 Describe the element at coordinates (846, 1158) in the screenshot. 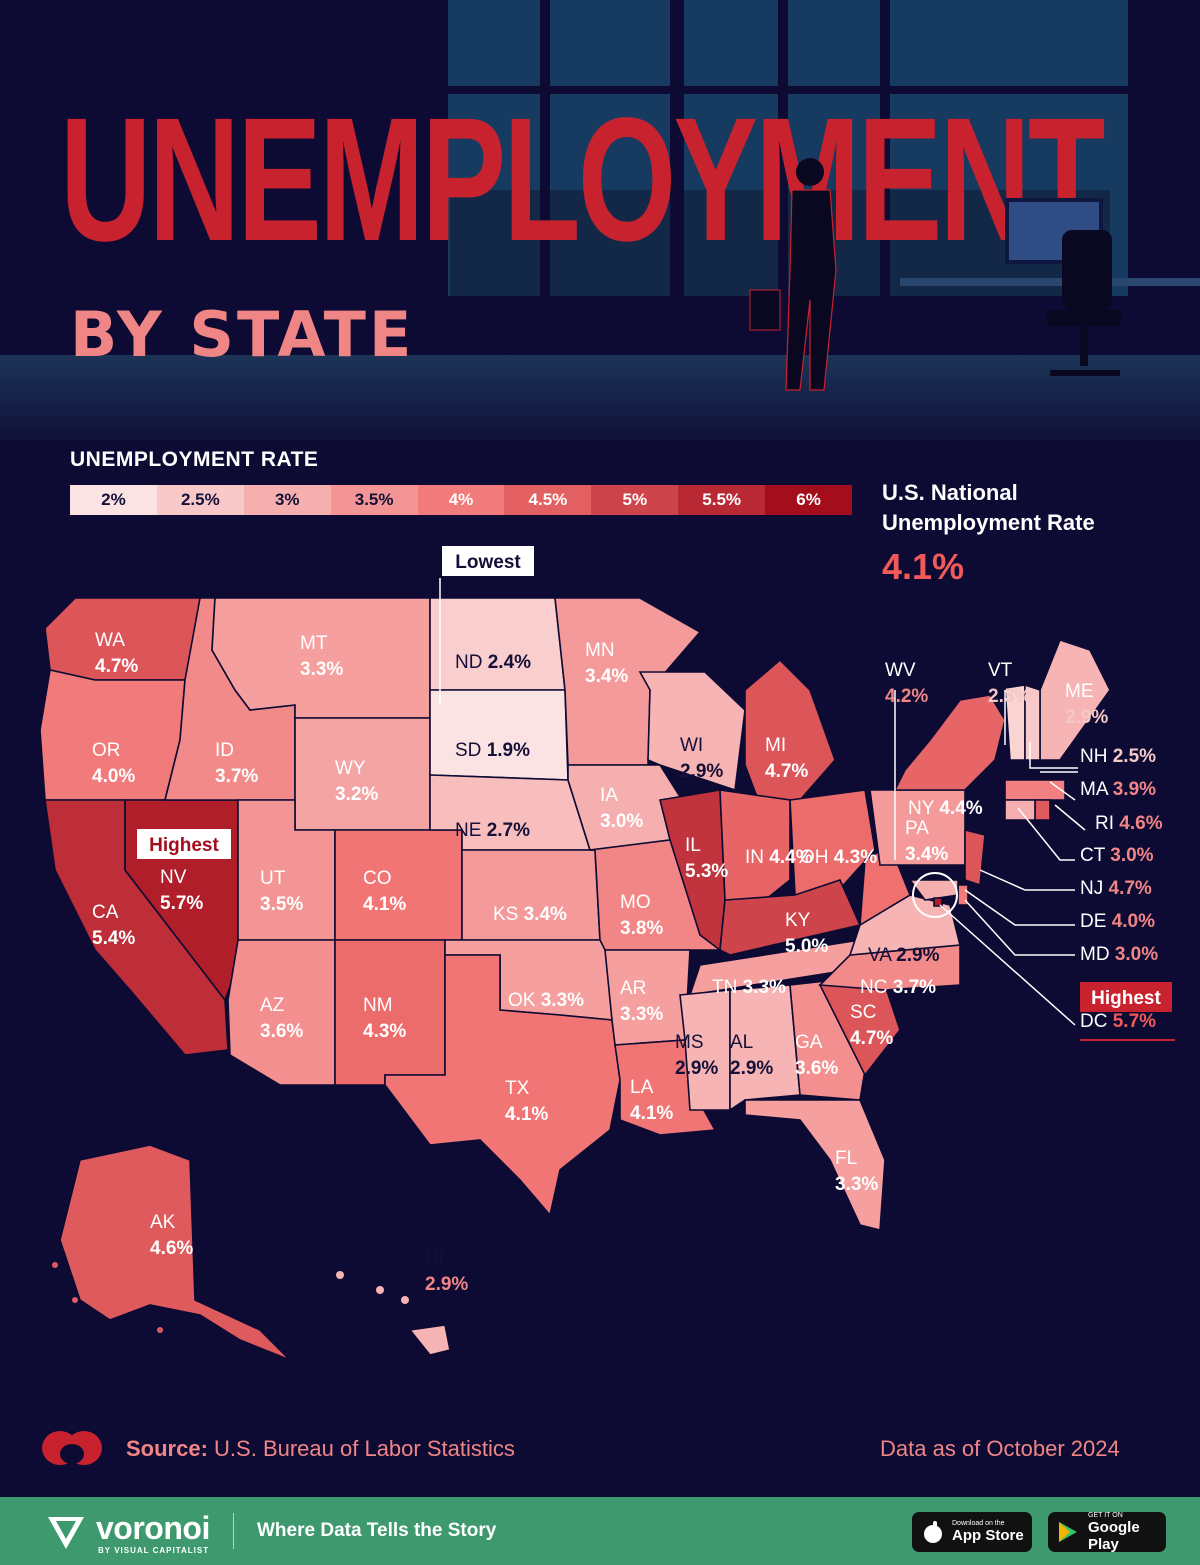

I see `state-abbr-fl: FL` at that location.